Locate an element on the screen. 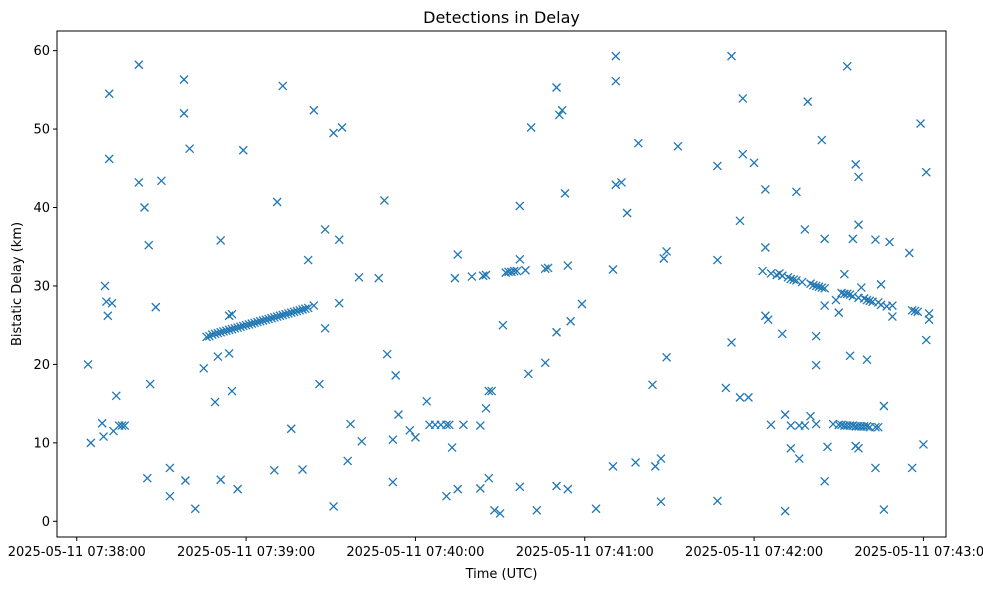  x-tick-label: 2025-05-11 07:40:00 is located at coordinates (415, 552).